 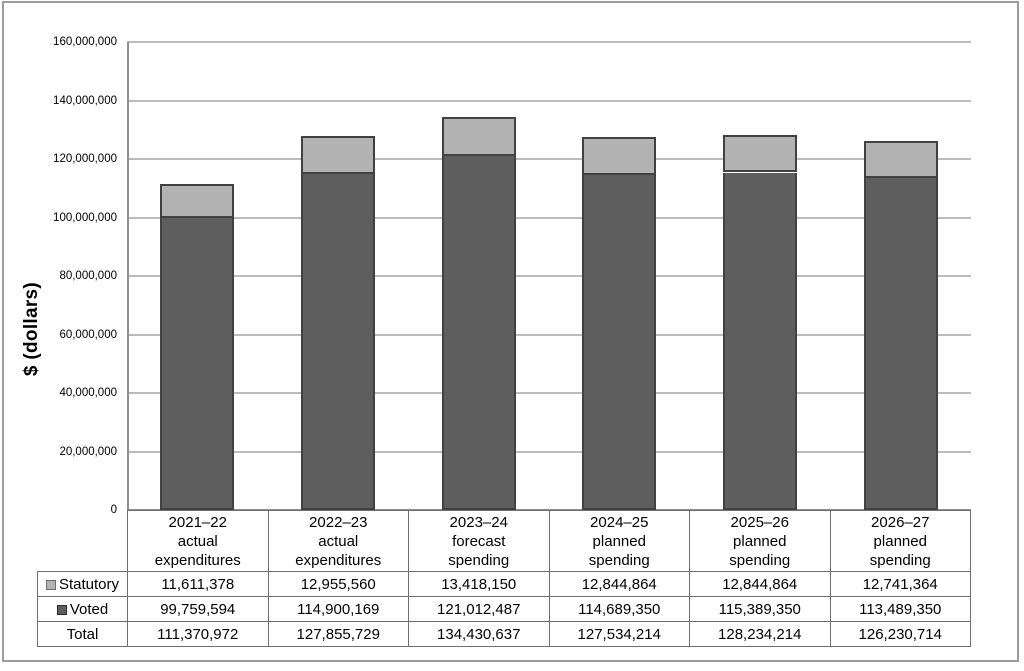 What do you see at coordinates (89, 609) in the screenshot?
I see `row-label-text: Voted` at bounding box center [89, 609].